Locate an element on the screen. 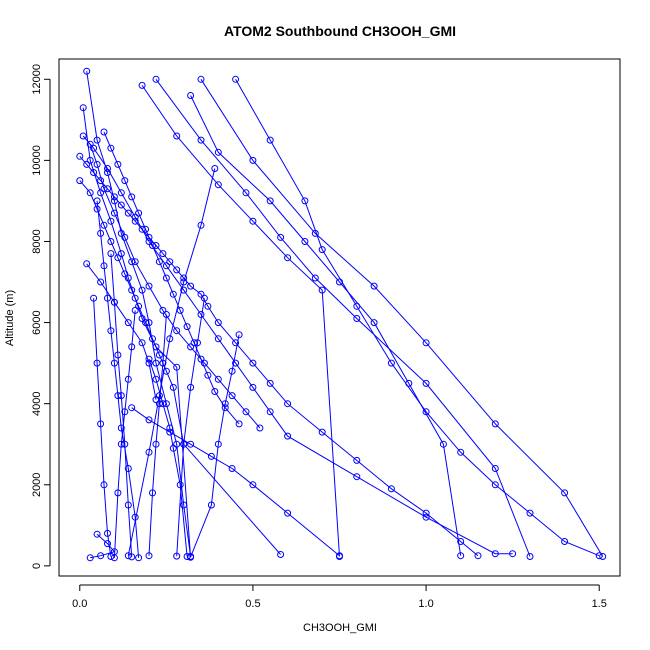 The width and height of the screenshot is (650, 650). x-tick-label: 0.0 is located at coordinates (79, 604).